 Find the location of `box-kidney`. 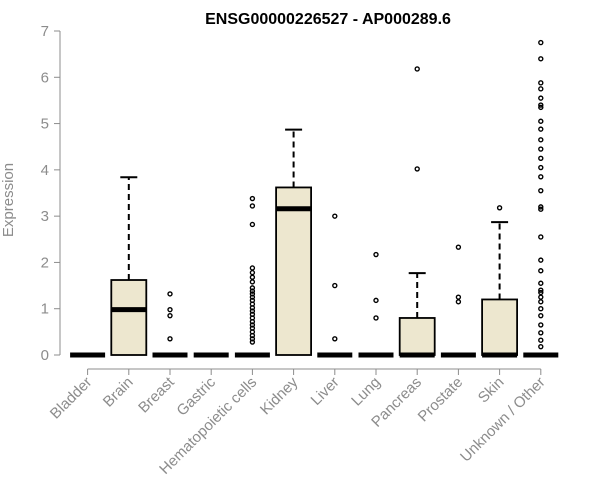

box-kidney is located at coordinates (294, 242).